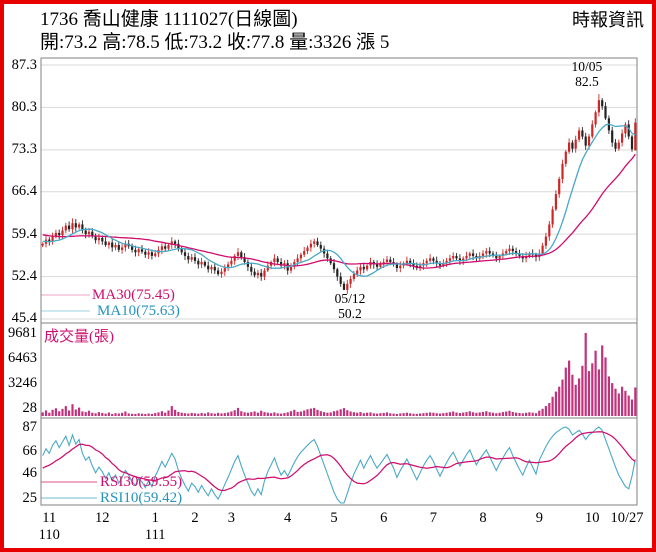  What do you see at coordinates (141, 482) in the screenshot?
I see `rsi30-legend: RSI30(59.55)` at bounding box center [141, 482].